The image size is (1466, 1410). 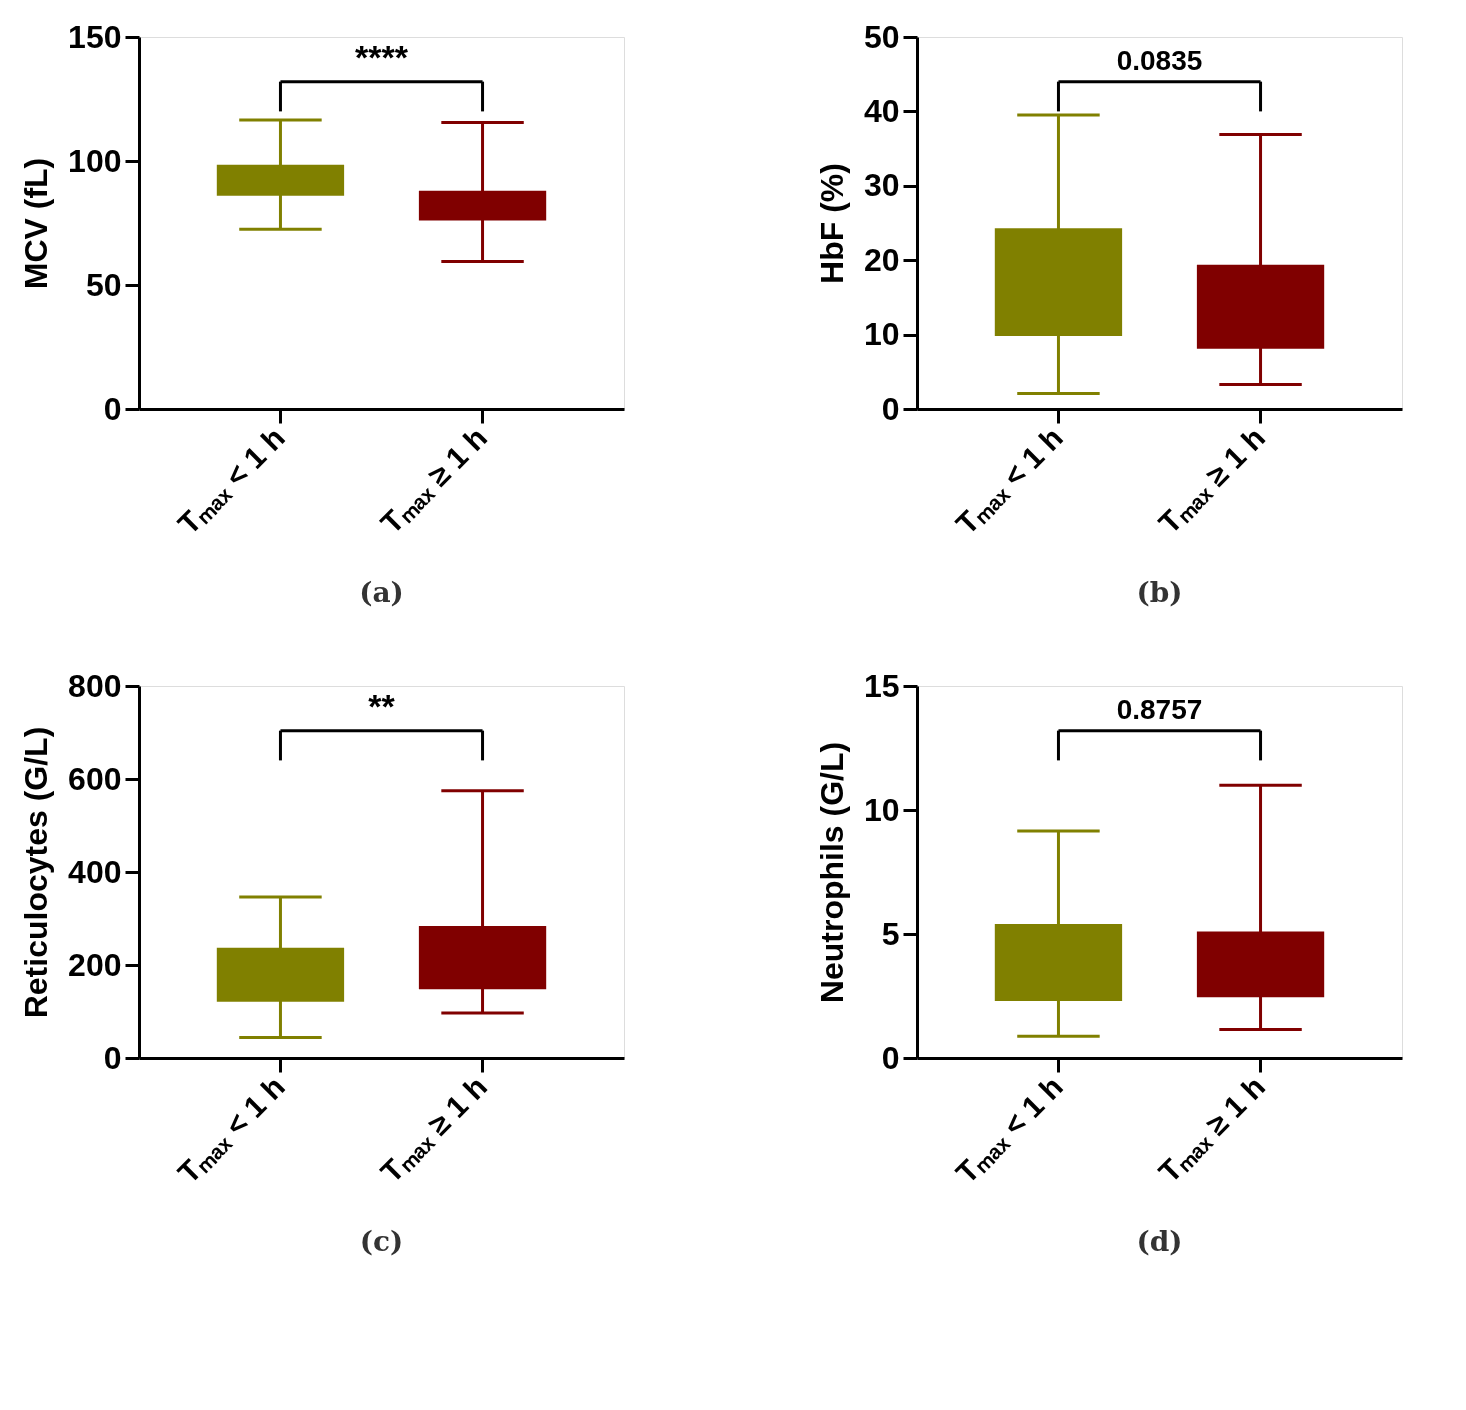 I want to click on y-tick-label: 800, so click(x=95, y=685).